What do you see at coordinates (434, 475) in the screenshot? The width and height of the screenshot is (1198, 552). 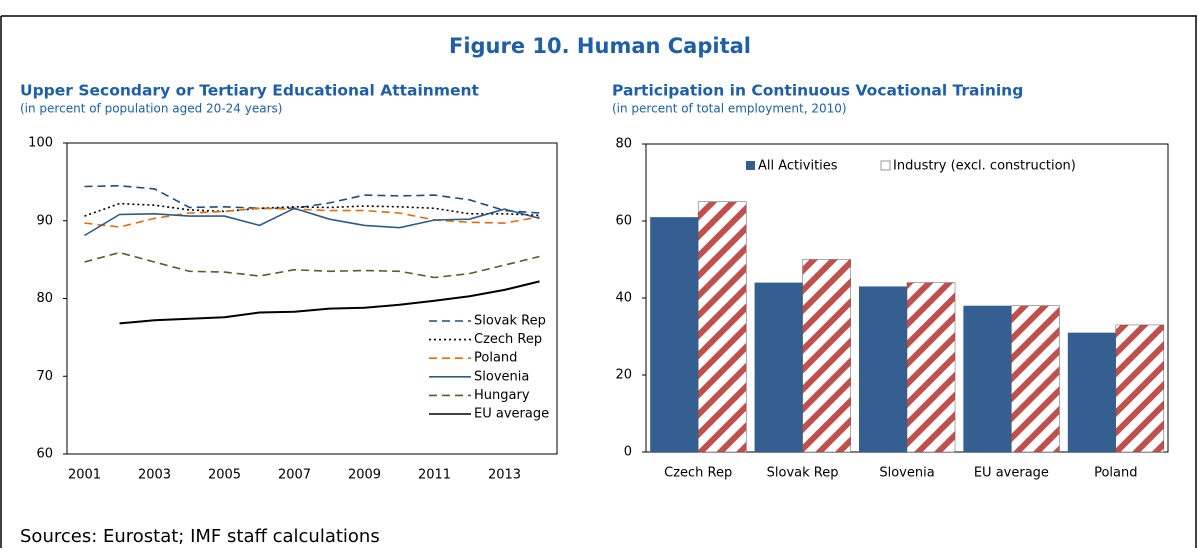 I see `x-tick-label: 2011` at bounding box center [434, 475].